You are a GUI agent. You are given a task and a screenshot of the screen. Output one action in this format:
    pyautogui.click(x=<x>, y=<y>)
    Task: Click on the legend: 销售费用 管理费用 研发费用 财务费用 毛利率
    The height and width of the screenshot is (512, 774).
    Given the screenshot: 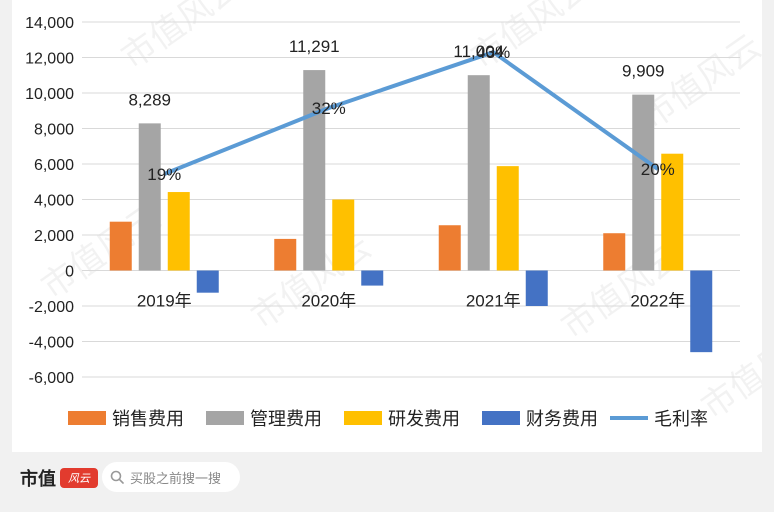 What is the action you would take?
    pyautogui.click(x=388, y=419)
    